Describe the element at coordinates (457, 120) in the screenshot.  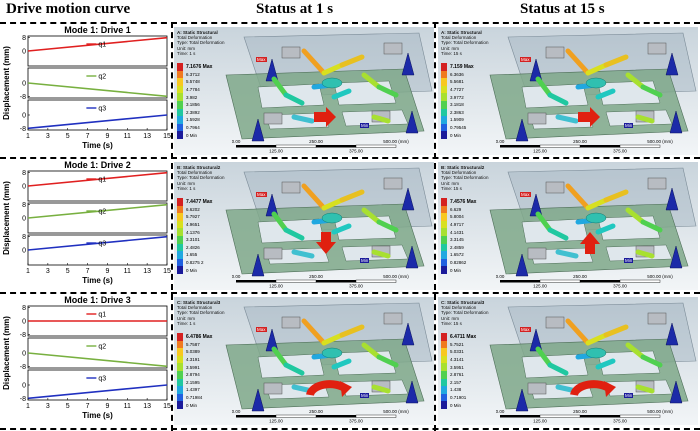
I see `legend-row: 1.5909` at that location.